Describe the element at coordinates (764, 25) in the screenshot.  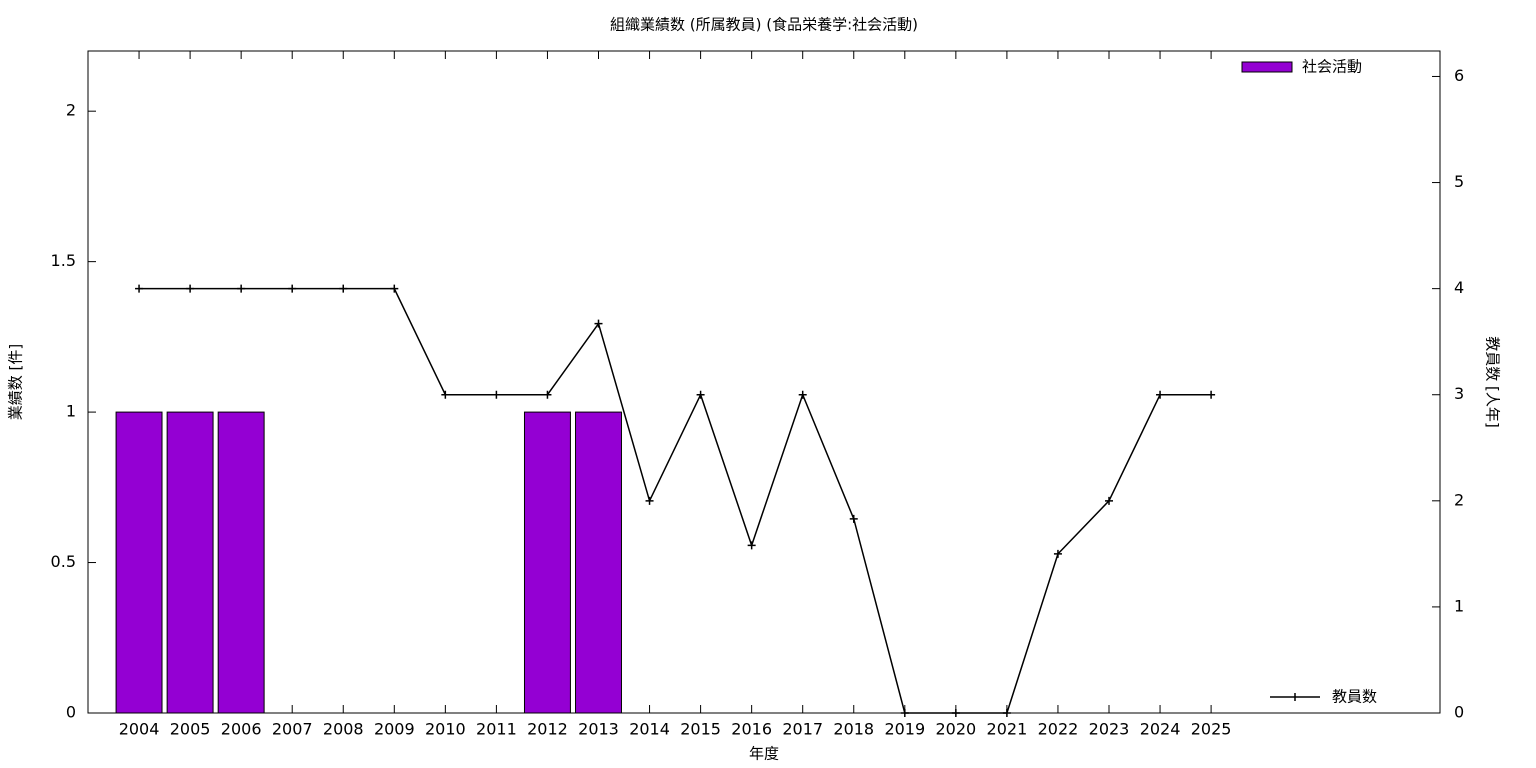
I see `chart-title: 組織業績数 (所属教員) (食品栄養学:社会活動)` at that location.